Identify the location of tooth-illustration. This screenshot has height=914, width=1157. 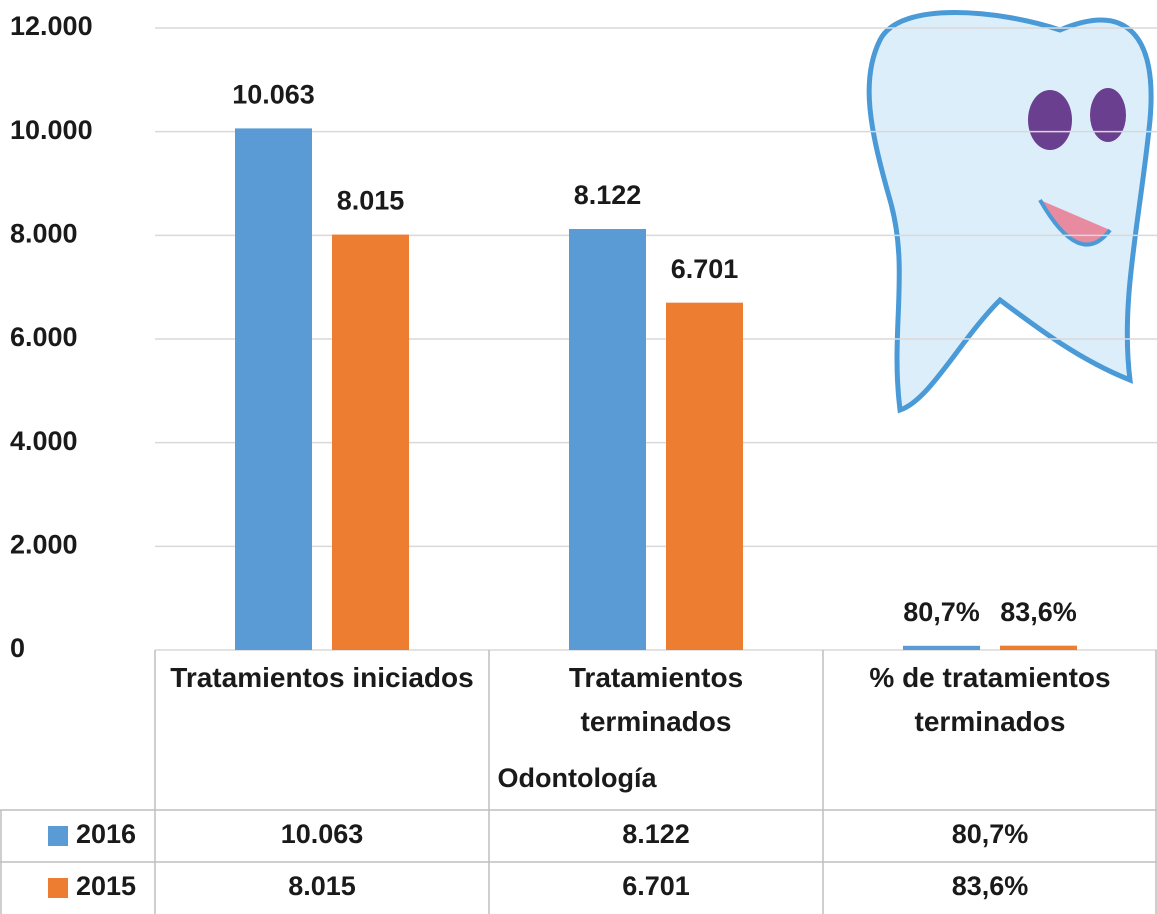
(1010, 212).